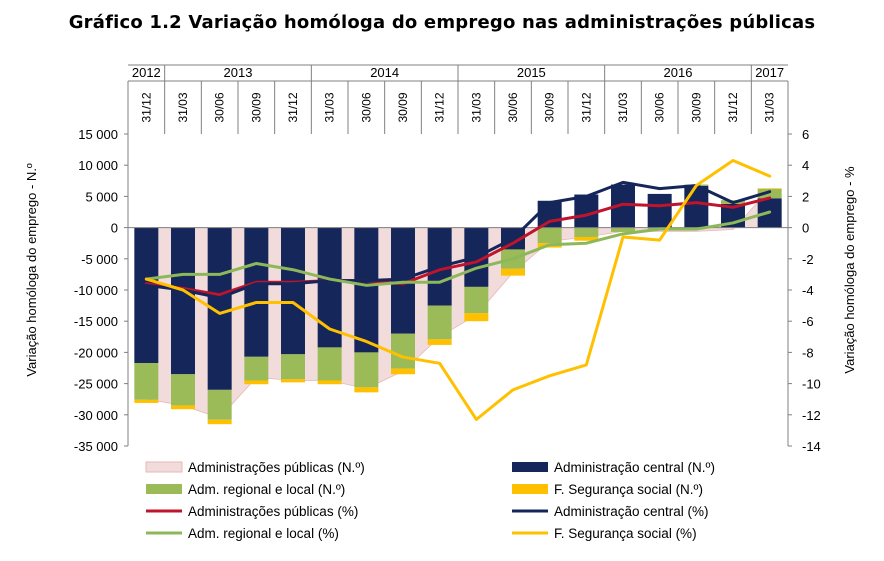 Image resolution: width=884 pixels, height=561 pixels. I want to click on y-axis-title: Variação homóloga do emprego - N.º, so click(31, 270).